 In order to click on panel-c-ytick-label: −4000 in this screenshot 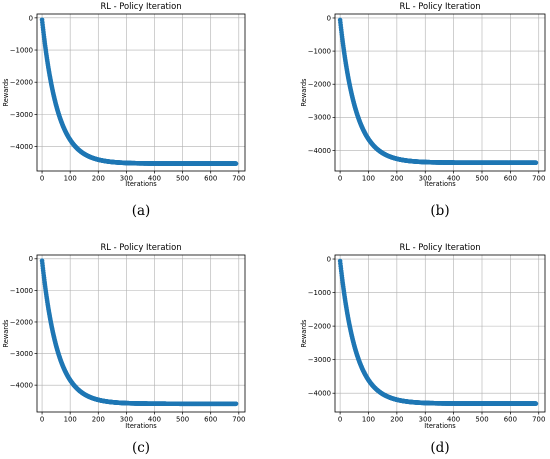, I will do `click(21, 386)`.